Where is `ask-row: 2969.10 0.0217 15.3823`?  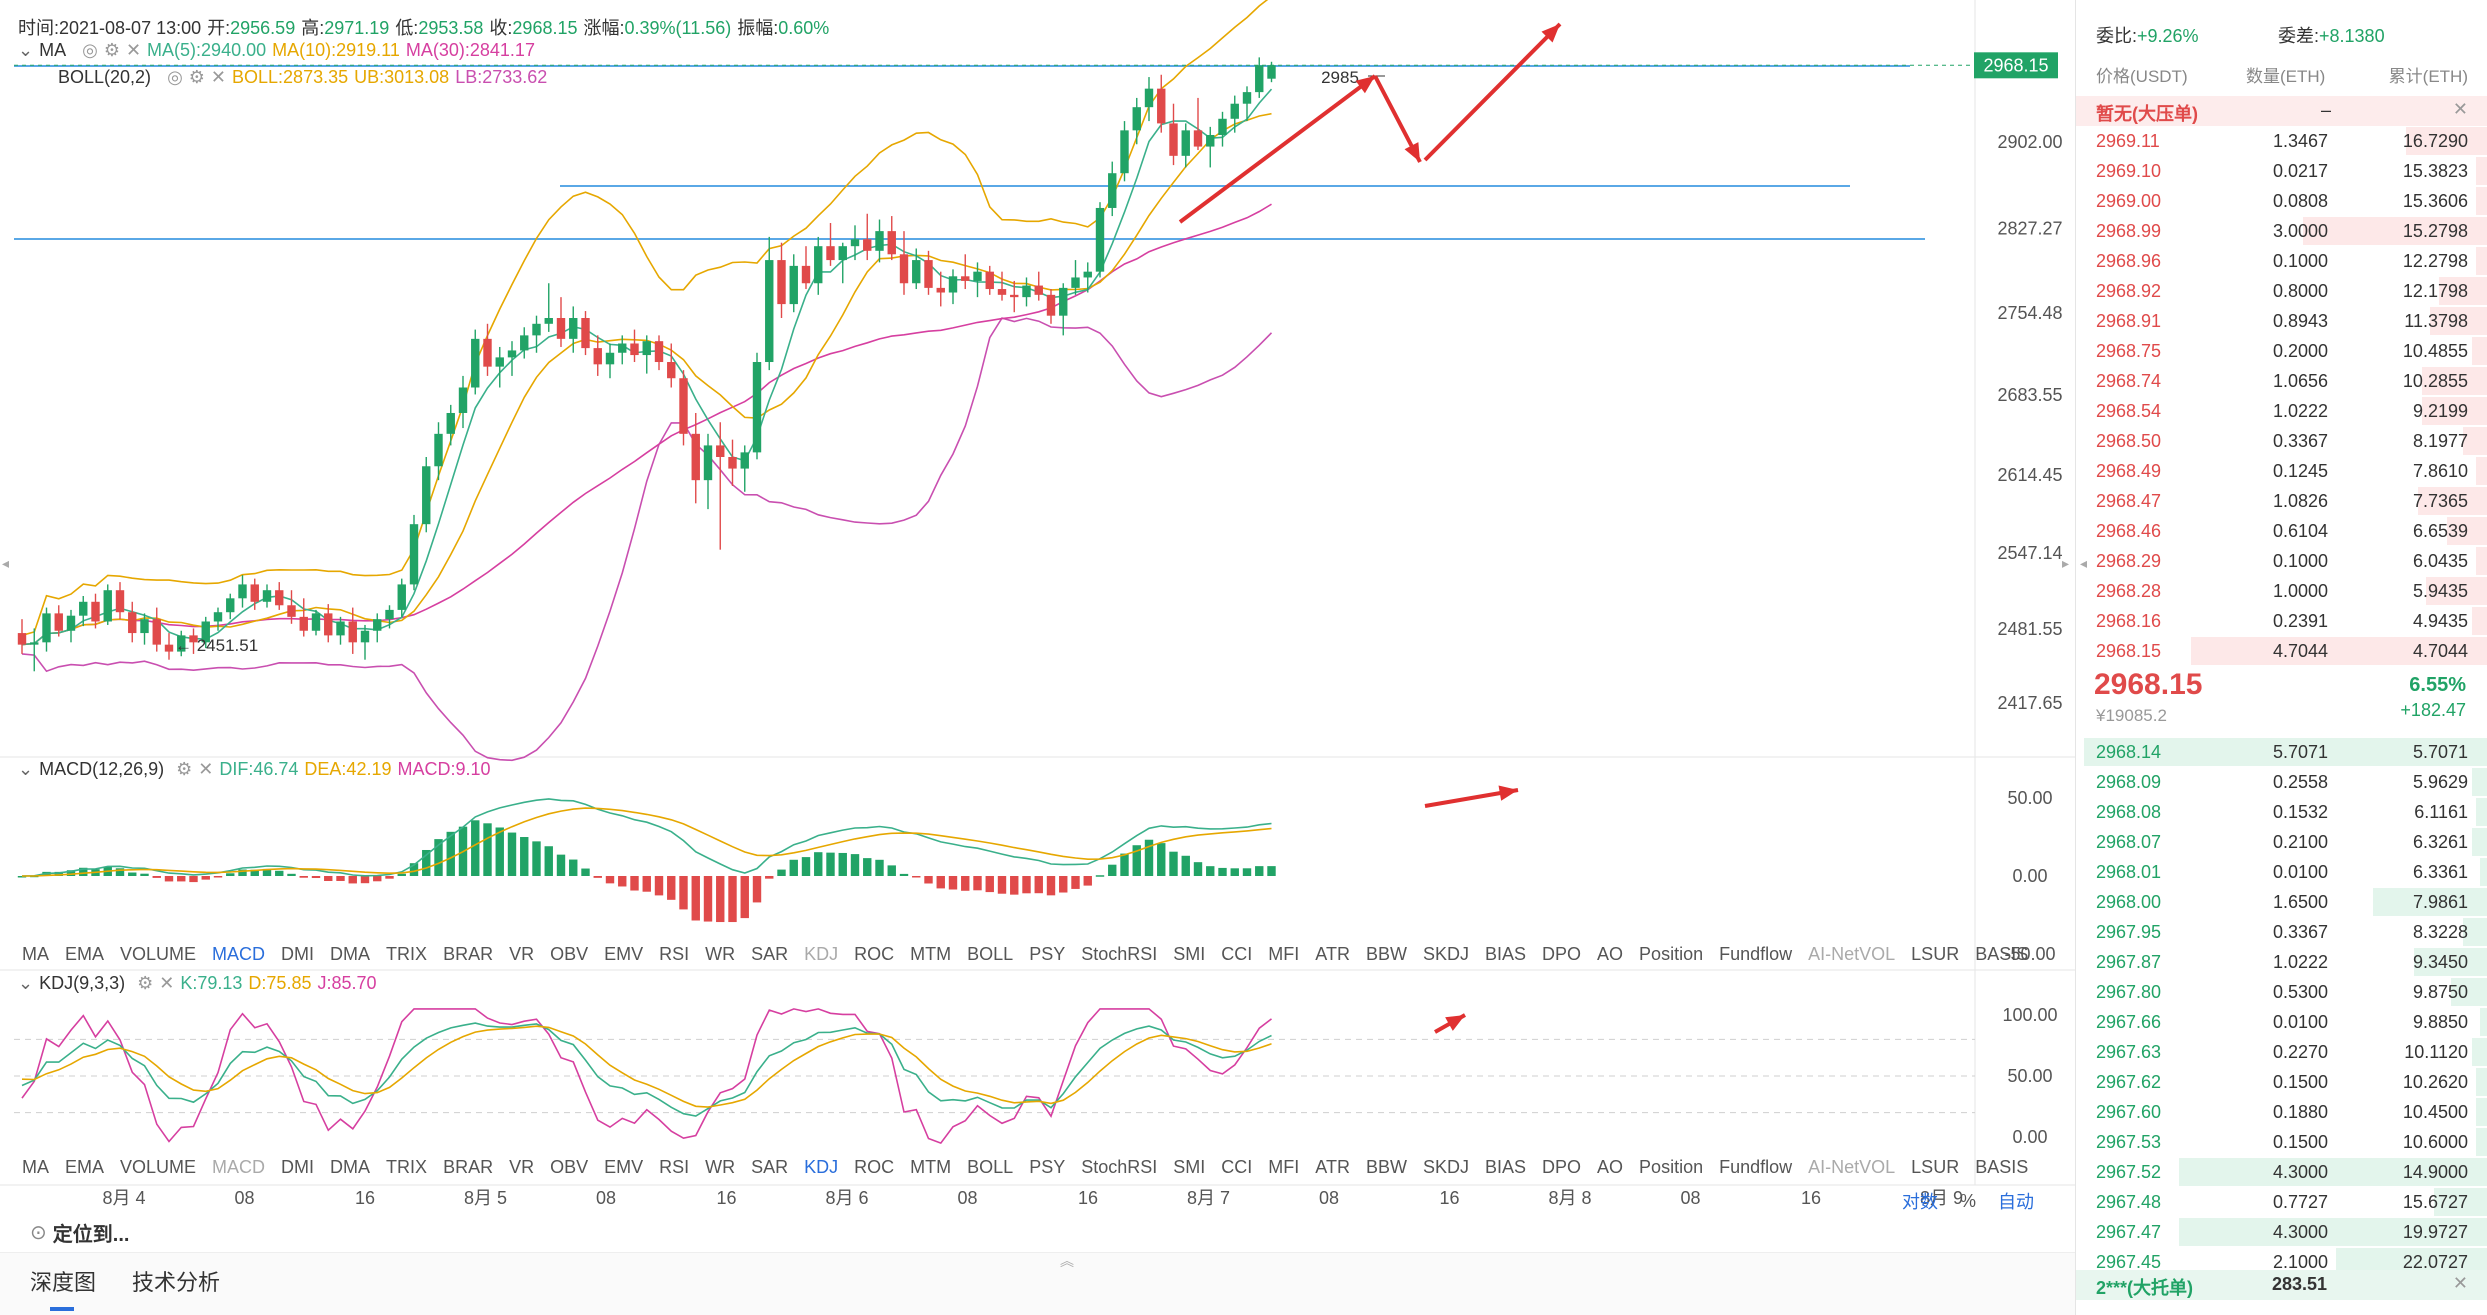
ask-row: 2969.10 0.0217 15.3823 is located at coordinates (2281, 171).